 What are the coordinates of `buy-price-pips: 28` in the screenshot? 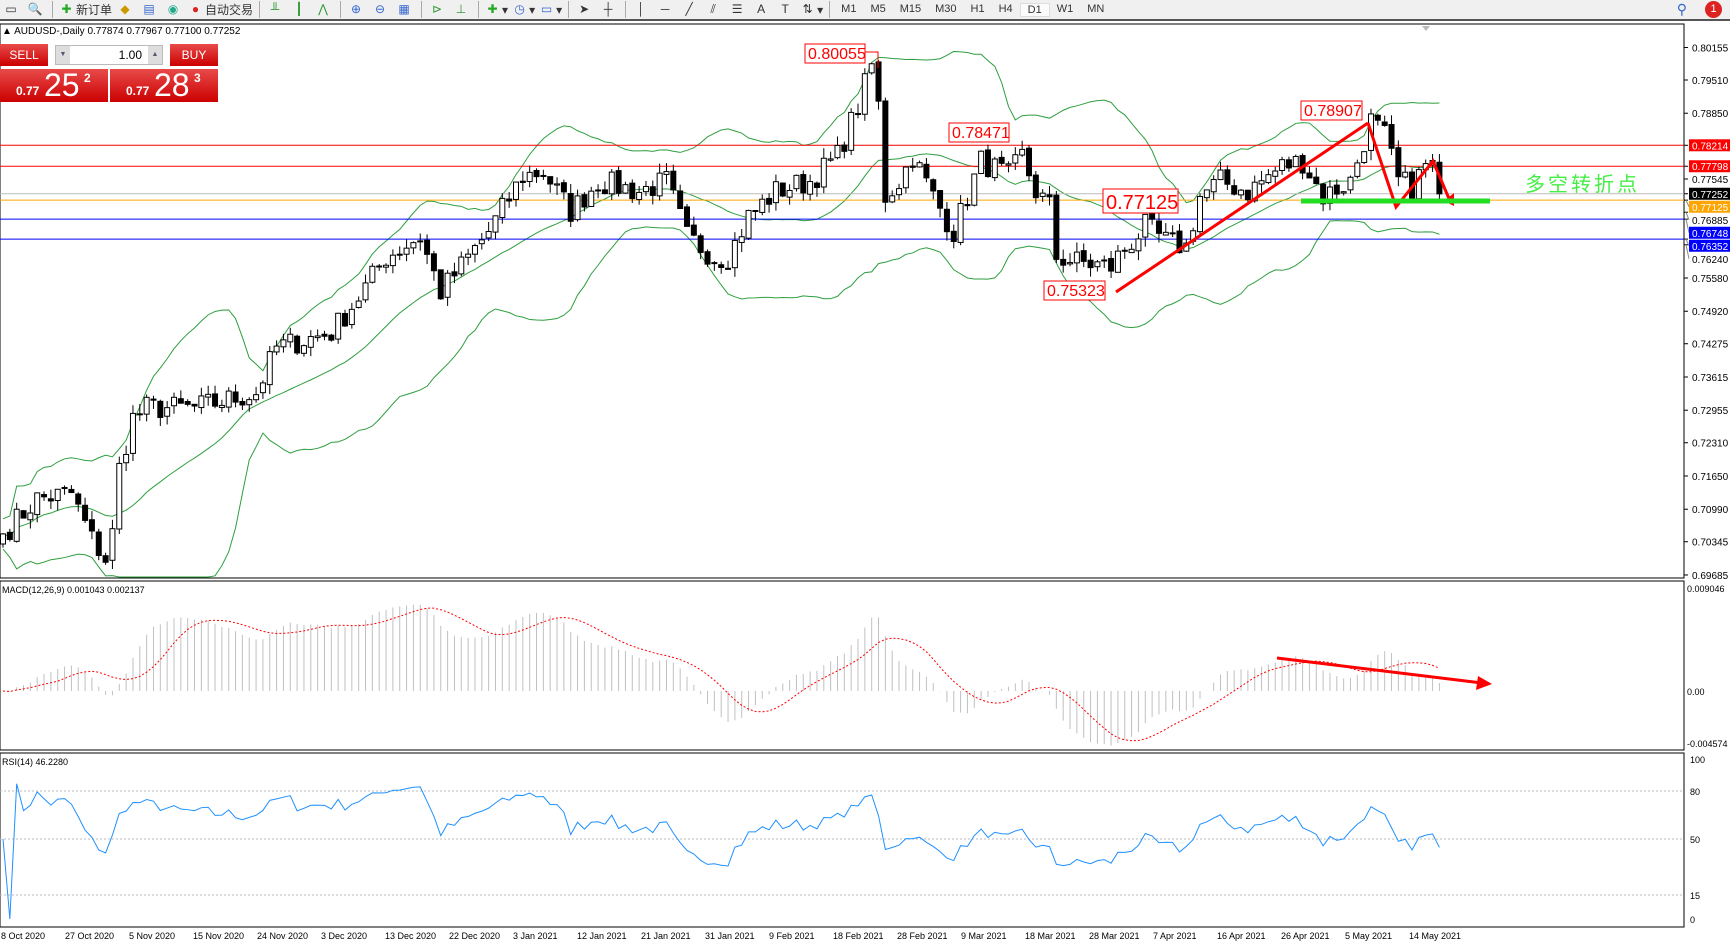 It's located at (172, 85).